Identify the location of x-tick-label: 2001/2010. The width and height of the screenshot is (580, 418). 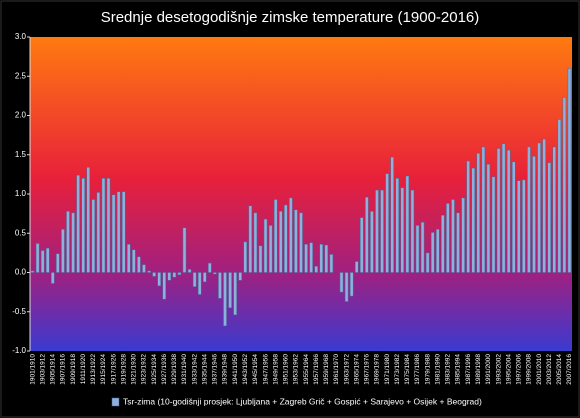
(539, 369).